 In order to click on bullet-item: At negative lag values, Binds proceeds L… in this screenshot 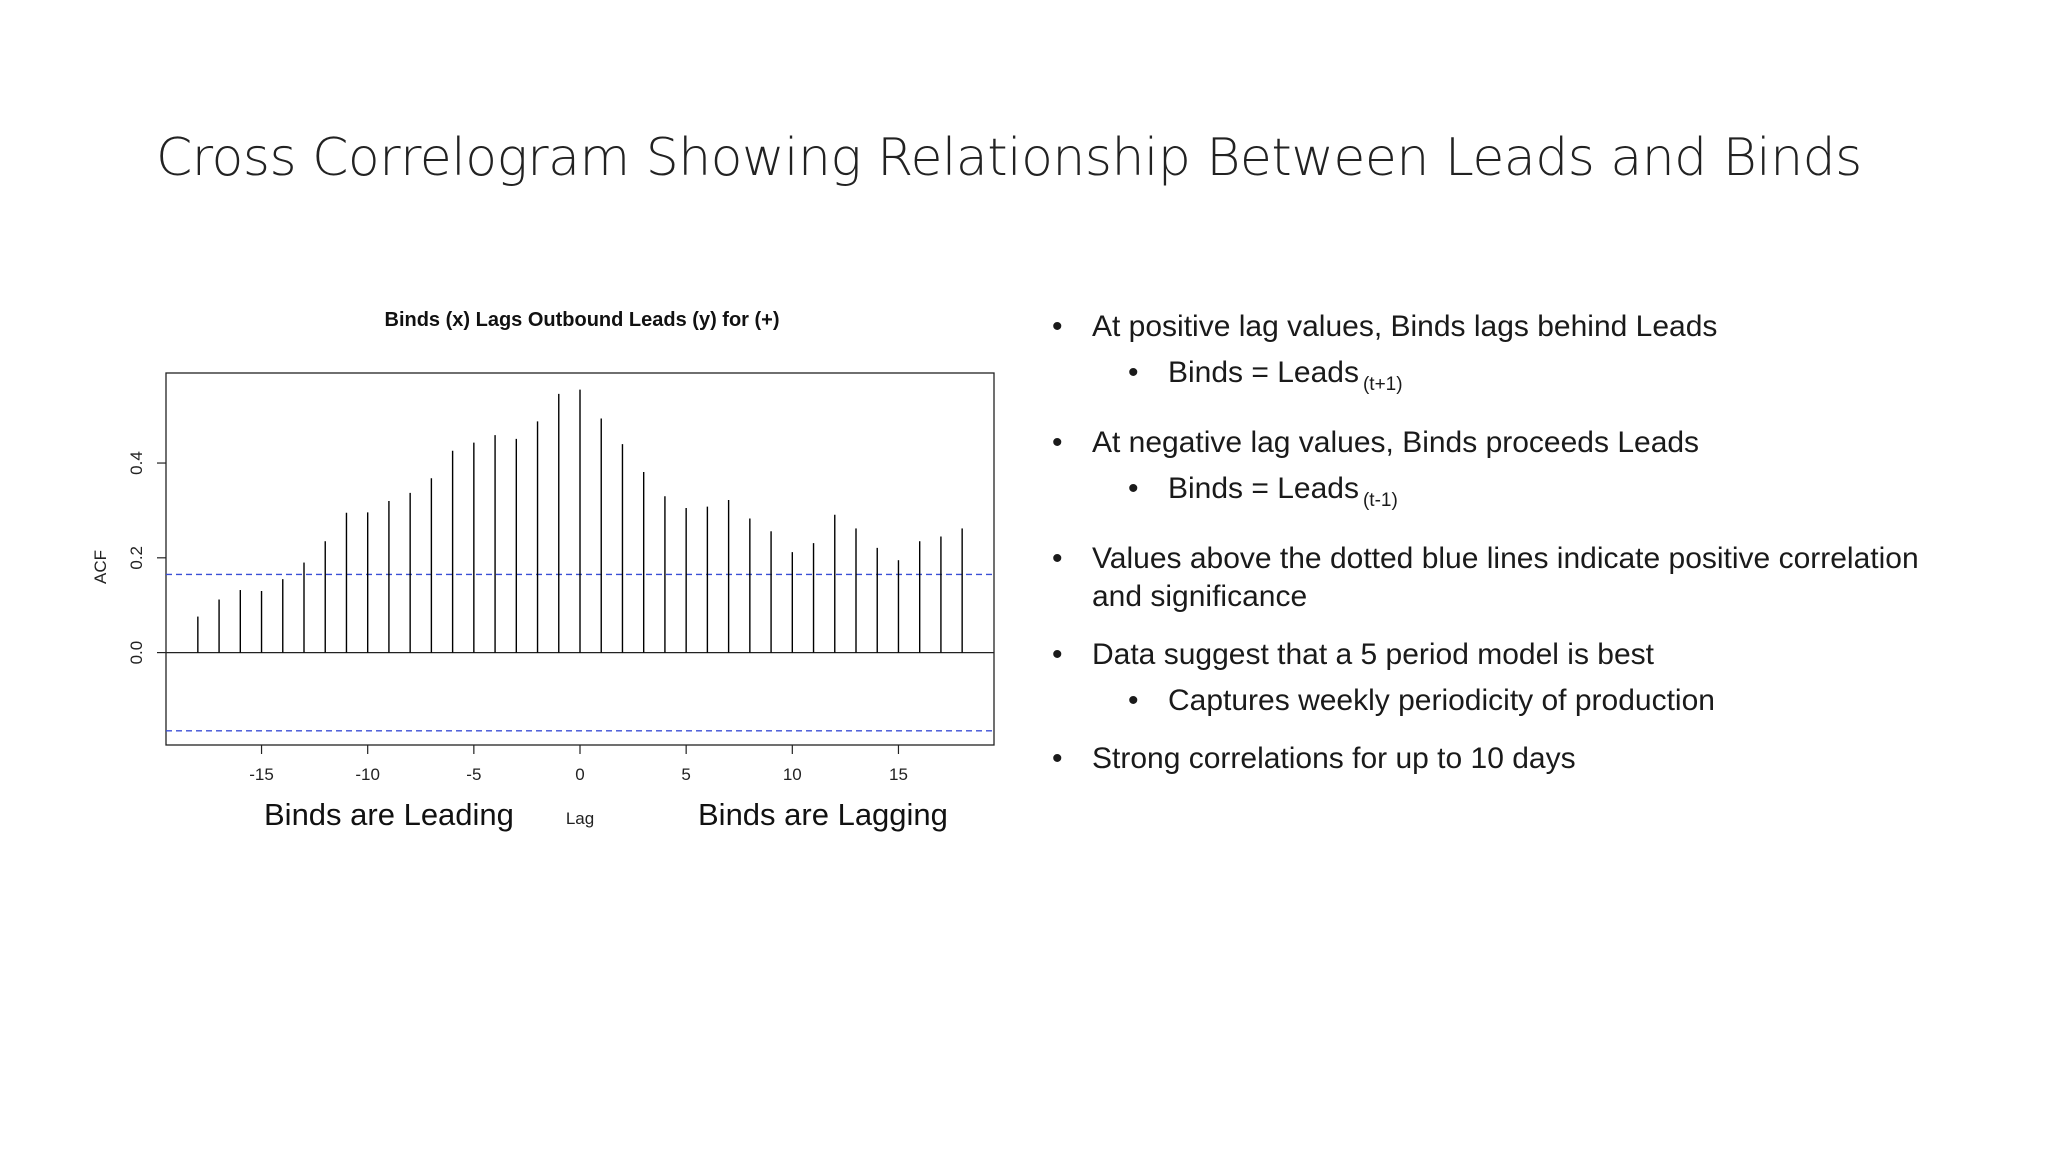, I will do `click(1510, 443)`.